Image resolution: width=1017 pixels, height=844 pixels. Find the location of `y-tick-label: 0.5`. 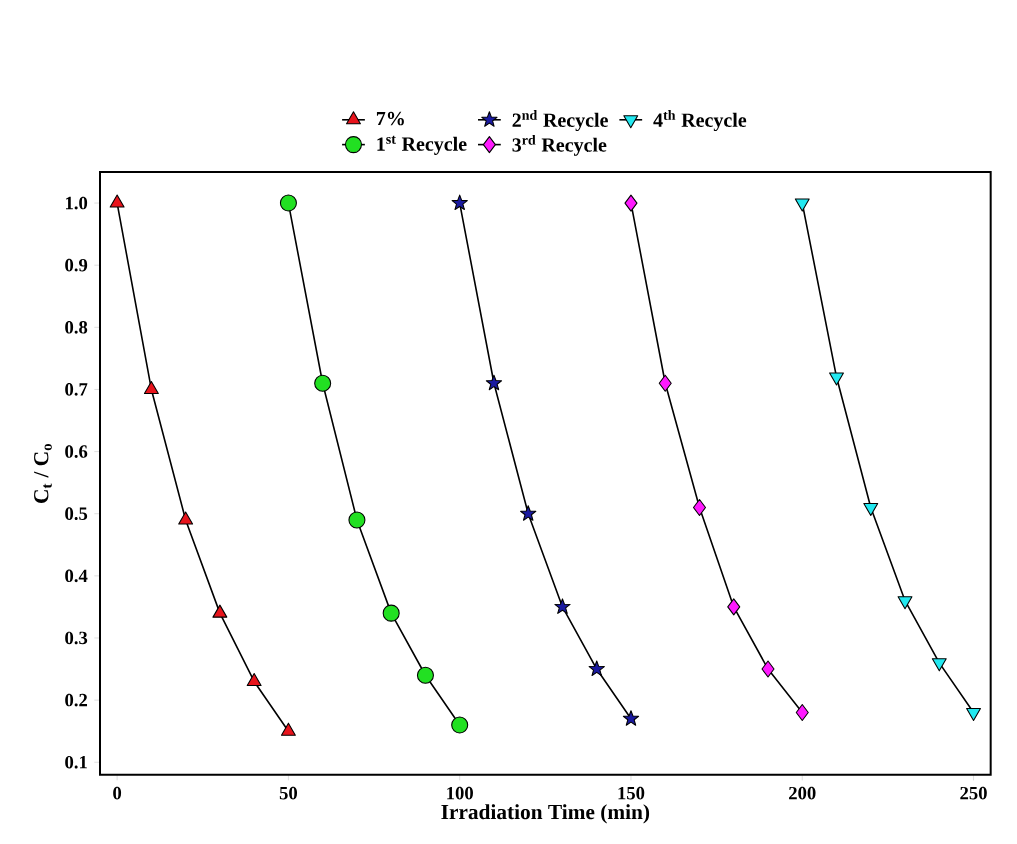

y-tick-label: 0.5 is located at coordinates (76, 514).